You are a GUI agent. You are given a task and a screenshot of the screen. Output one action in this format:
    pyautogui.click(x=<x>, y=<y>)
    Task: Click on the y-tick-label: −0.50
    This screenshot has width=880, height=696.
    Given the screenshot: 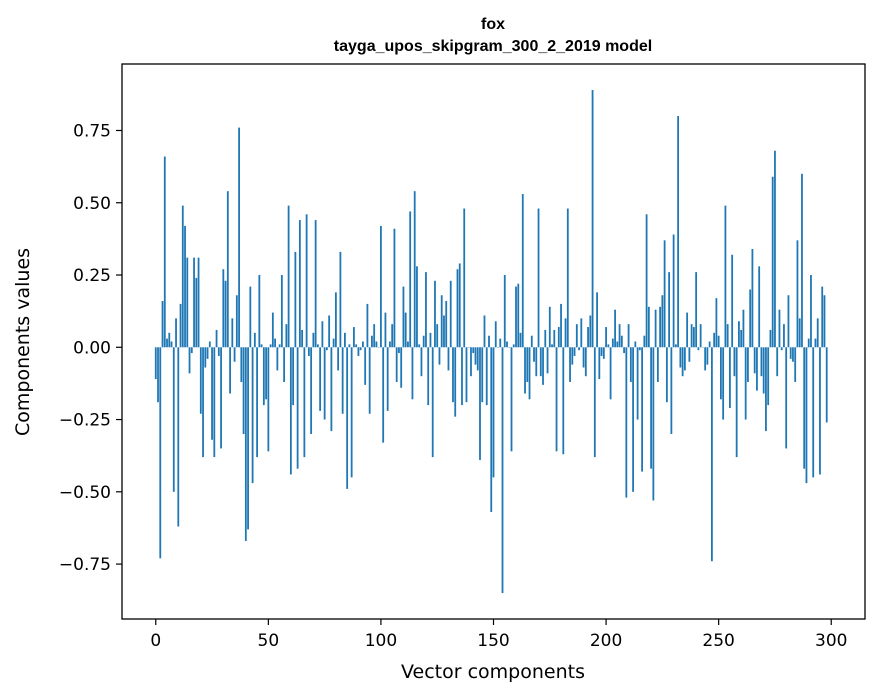 What is the action you would take?
    pyautogui.click(x=85, y=493)
    